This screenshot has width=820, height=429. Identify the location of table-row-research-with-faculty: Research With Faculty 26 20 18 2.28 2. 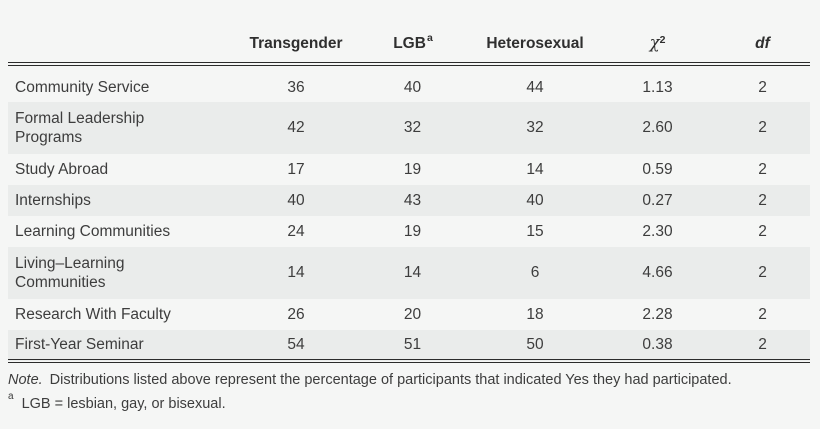
(409, 314).